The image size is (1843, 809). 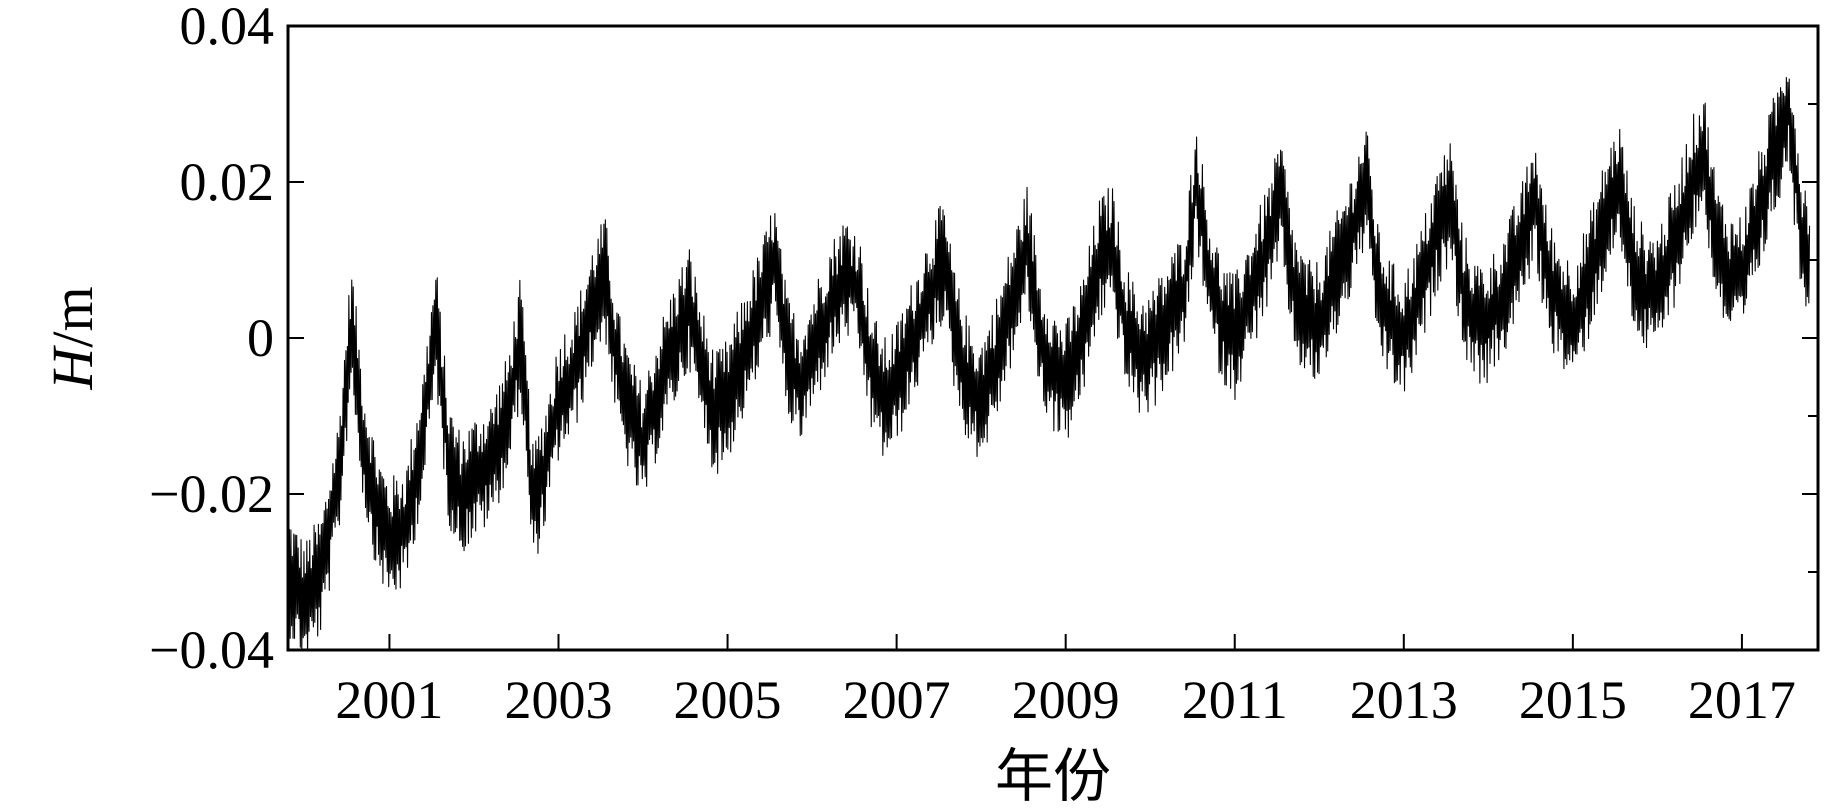 I want to click on x-tick-label: 2001, so click(x=389, y=700).